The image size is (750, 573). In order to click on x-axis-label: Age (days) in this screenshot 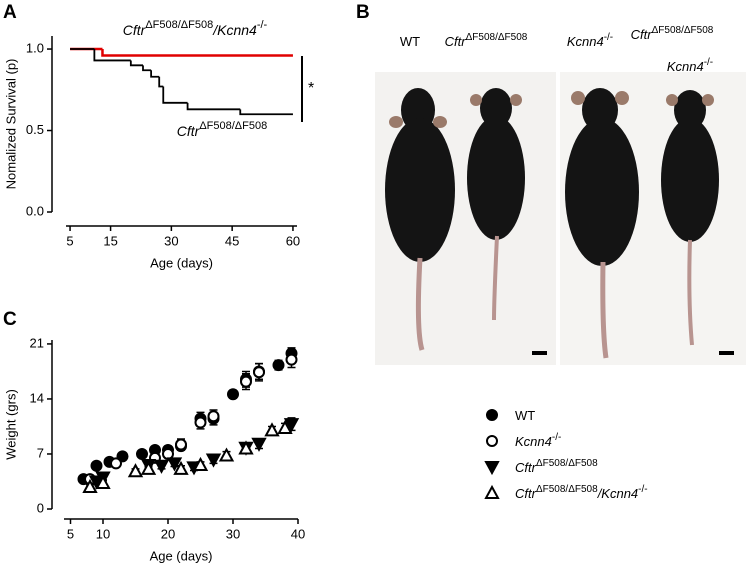, I will do `click(181, 555)`.